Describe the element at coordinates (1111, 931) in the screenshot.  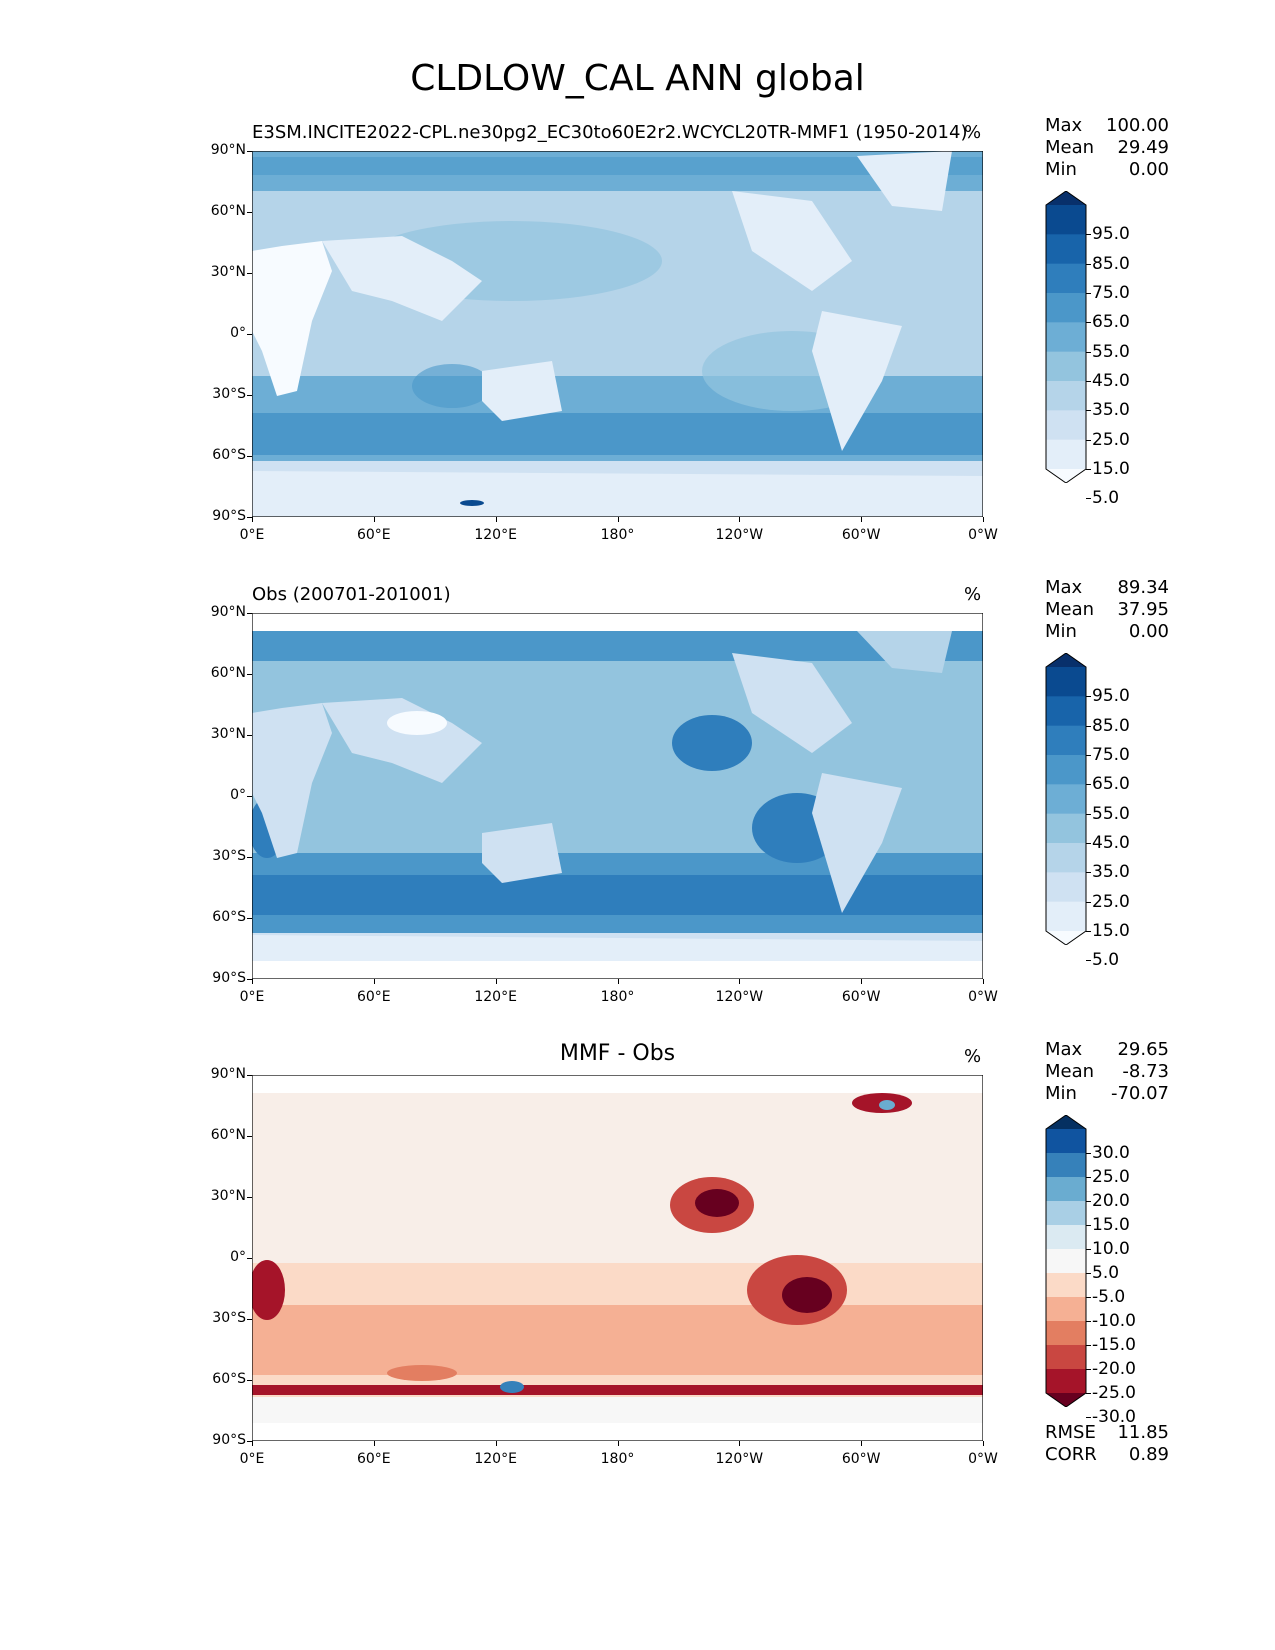
I see `panel-2-colorbar-label: 15.0` at that location.